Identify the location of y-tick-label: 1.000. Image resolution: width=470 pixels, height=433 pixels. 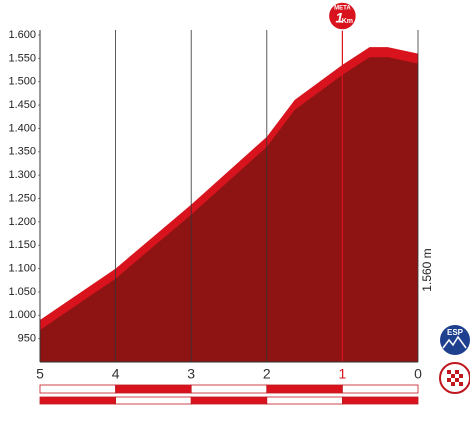
(22, 315).